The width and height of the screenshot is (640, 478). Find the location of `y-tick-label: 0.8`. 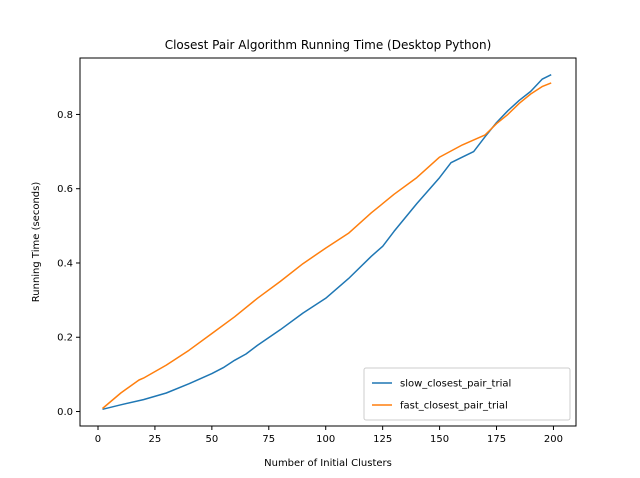

y-tick-label: 0.8 is located at coordinates (65, 115).